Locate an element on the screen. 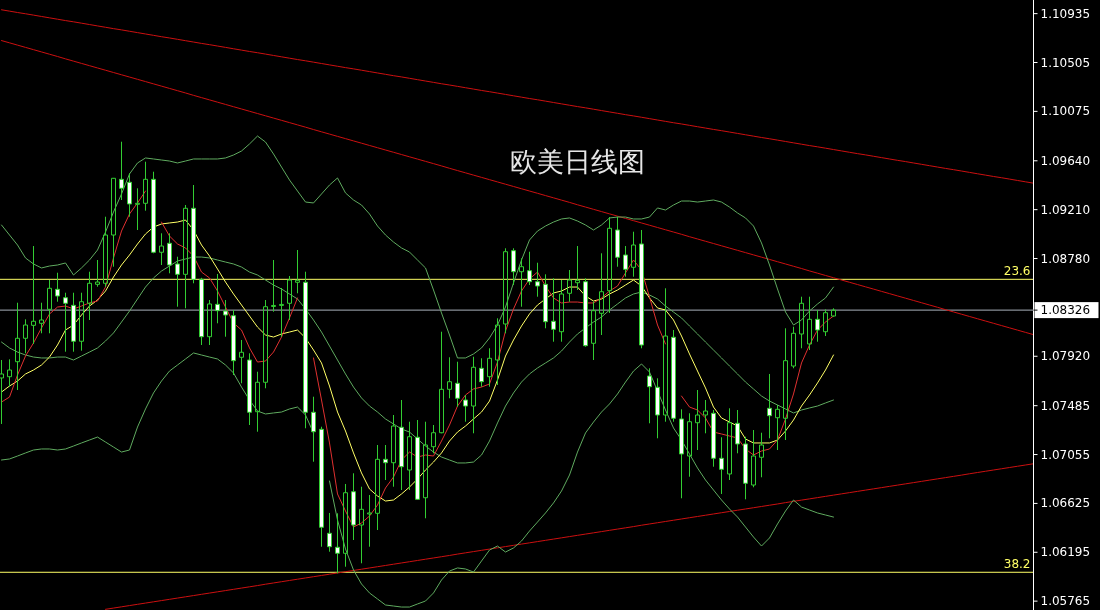 The width and height of the screenshot is (1100, 610). y-tick-label: 1.10935 is located at coordinates (1065, 13).